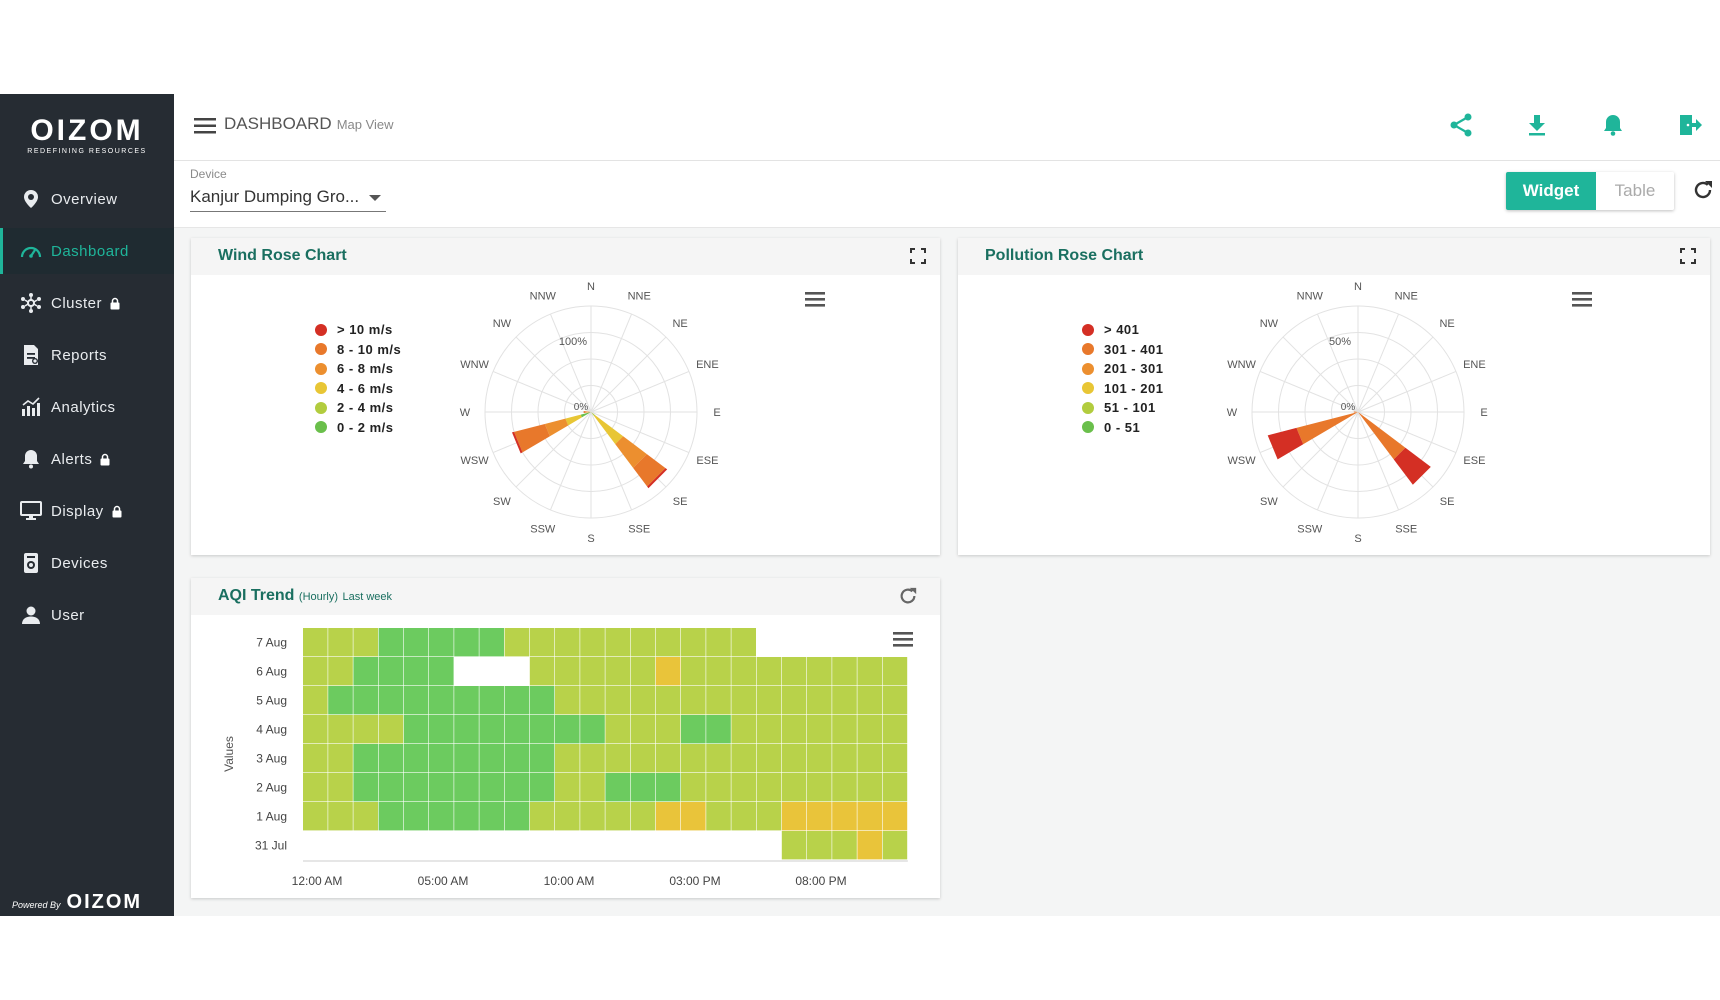  Describe the element at coordinates (1122, 389) in the screenshot. I see `legend-item: 101 - 201` at that location.